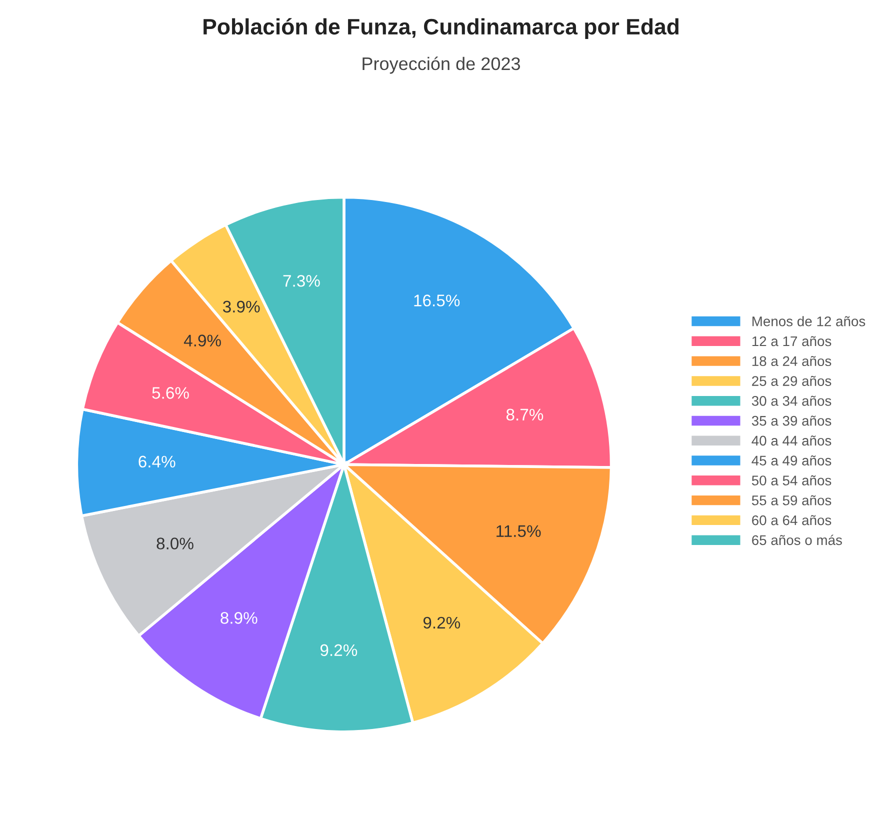  I want to click on data-label: 11.5%, so click(518, 531).